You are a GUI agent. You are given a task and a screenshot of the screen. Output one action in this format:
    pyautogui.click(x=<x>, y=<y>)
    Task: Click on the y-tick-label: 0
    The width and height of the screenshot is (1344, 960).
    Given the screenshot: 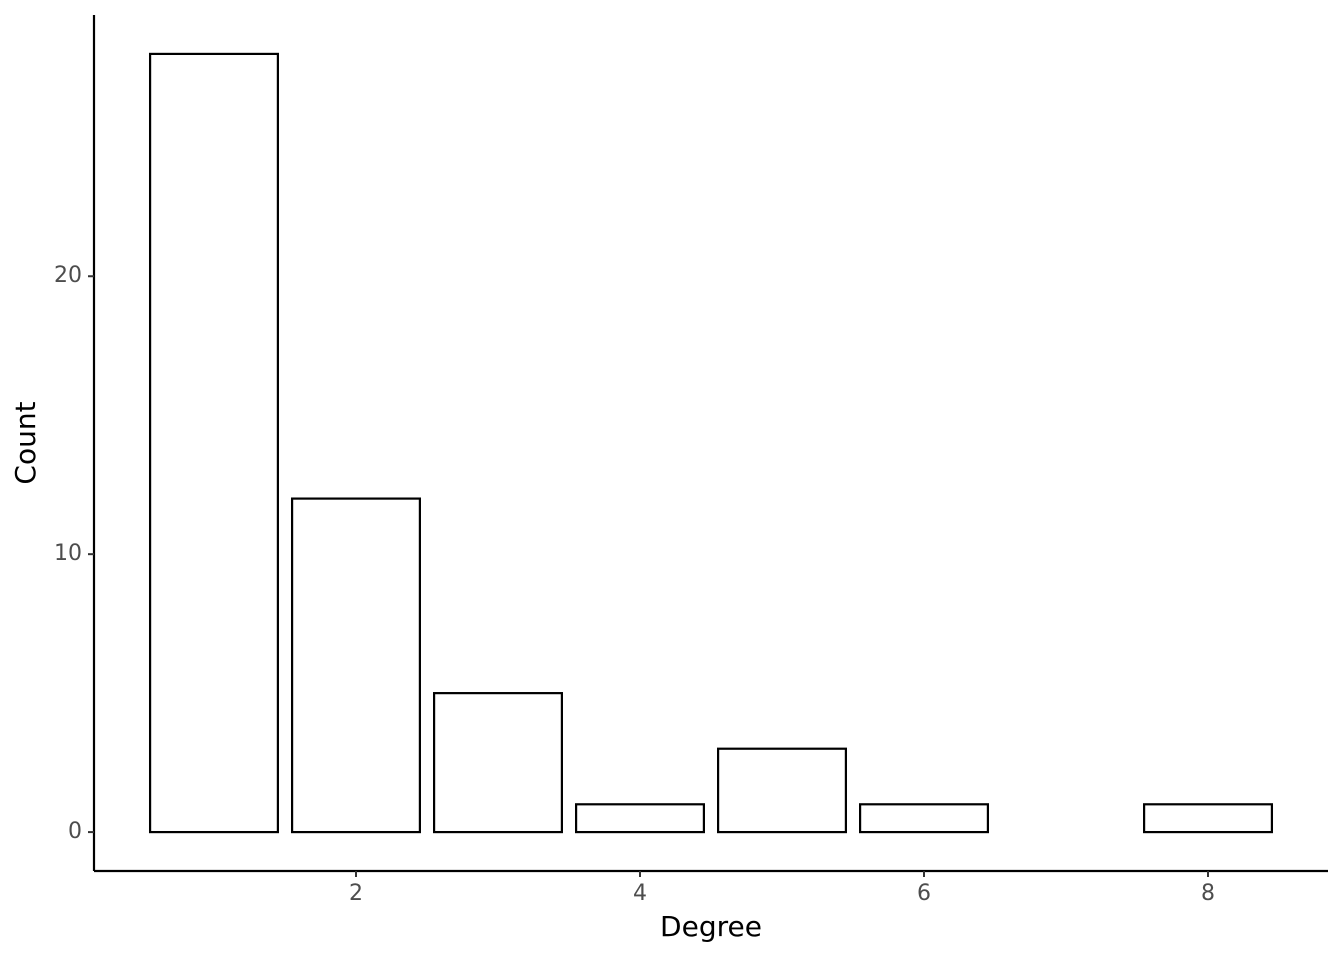 What is the action you would take?
    pyautogui.click(x=75, y=831)
    